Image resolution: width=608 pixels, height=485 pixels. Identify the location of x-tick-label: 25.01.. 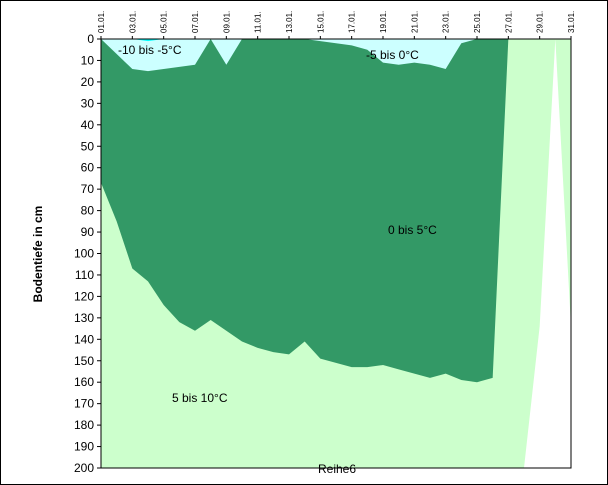
(477, 22).